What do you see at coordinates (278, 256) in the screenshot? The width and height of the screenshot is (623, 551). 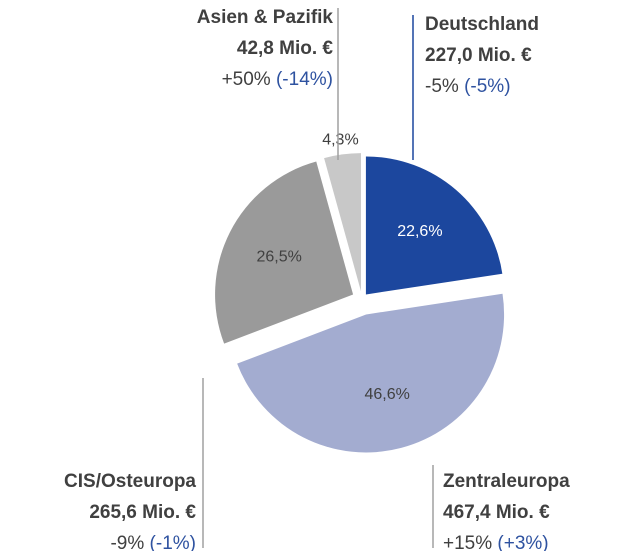 I see `slice-label: 26,5%` at bounding box center [278, 256].